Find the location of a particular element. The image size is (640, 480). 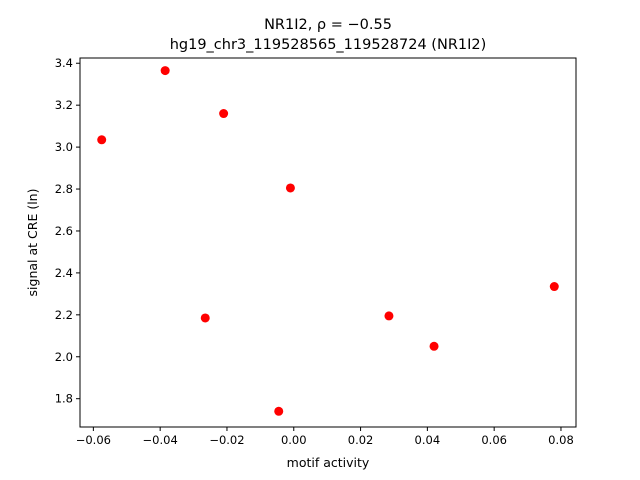

chart-title-line2: hg19_chr3_119528565_119528724 (NR1I2) is located at coordinates (328, 45).